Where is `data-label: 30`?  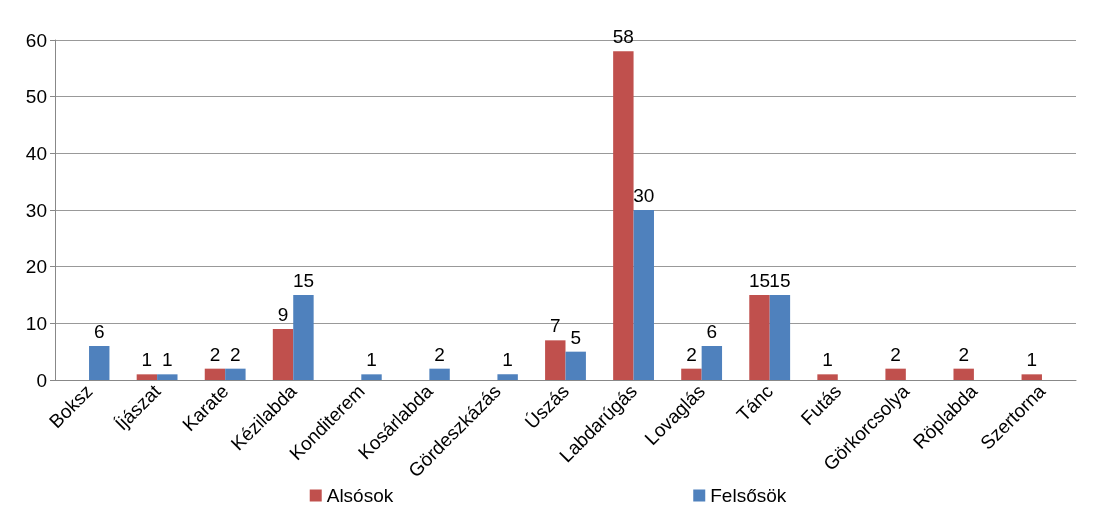 data-label: 30 is located at coordinates (644, 195).